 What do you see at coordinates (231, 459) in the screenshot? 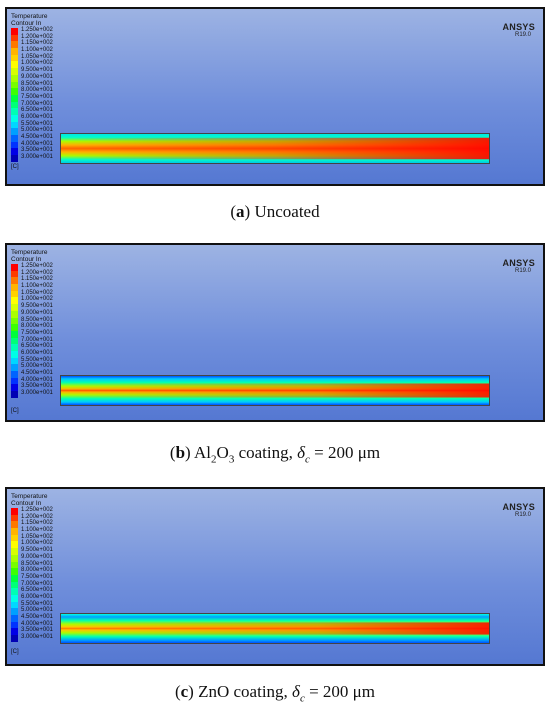
I see `formula-sub-3: 3` at bounding box center [231, 459].